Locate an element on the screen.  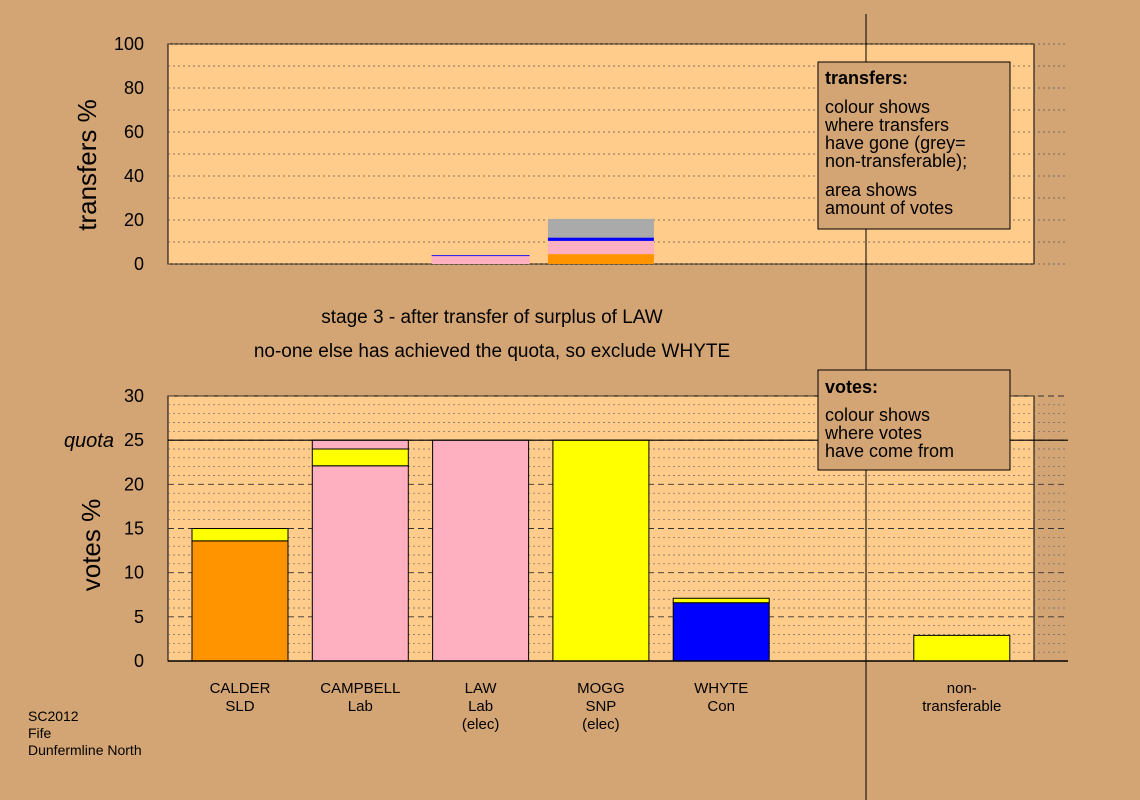
votes-y-ticks: 0 5 10 15 20 25 30 is located at coordinates (134, 528).